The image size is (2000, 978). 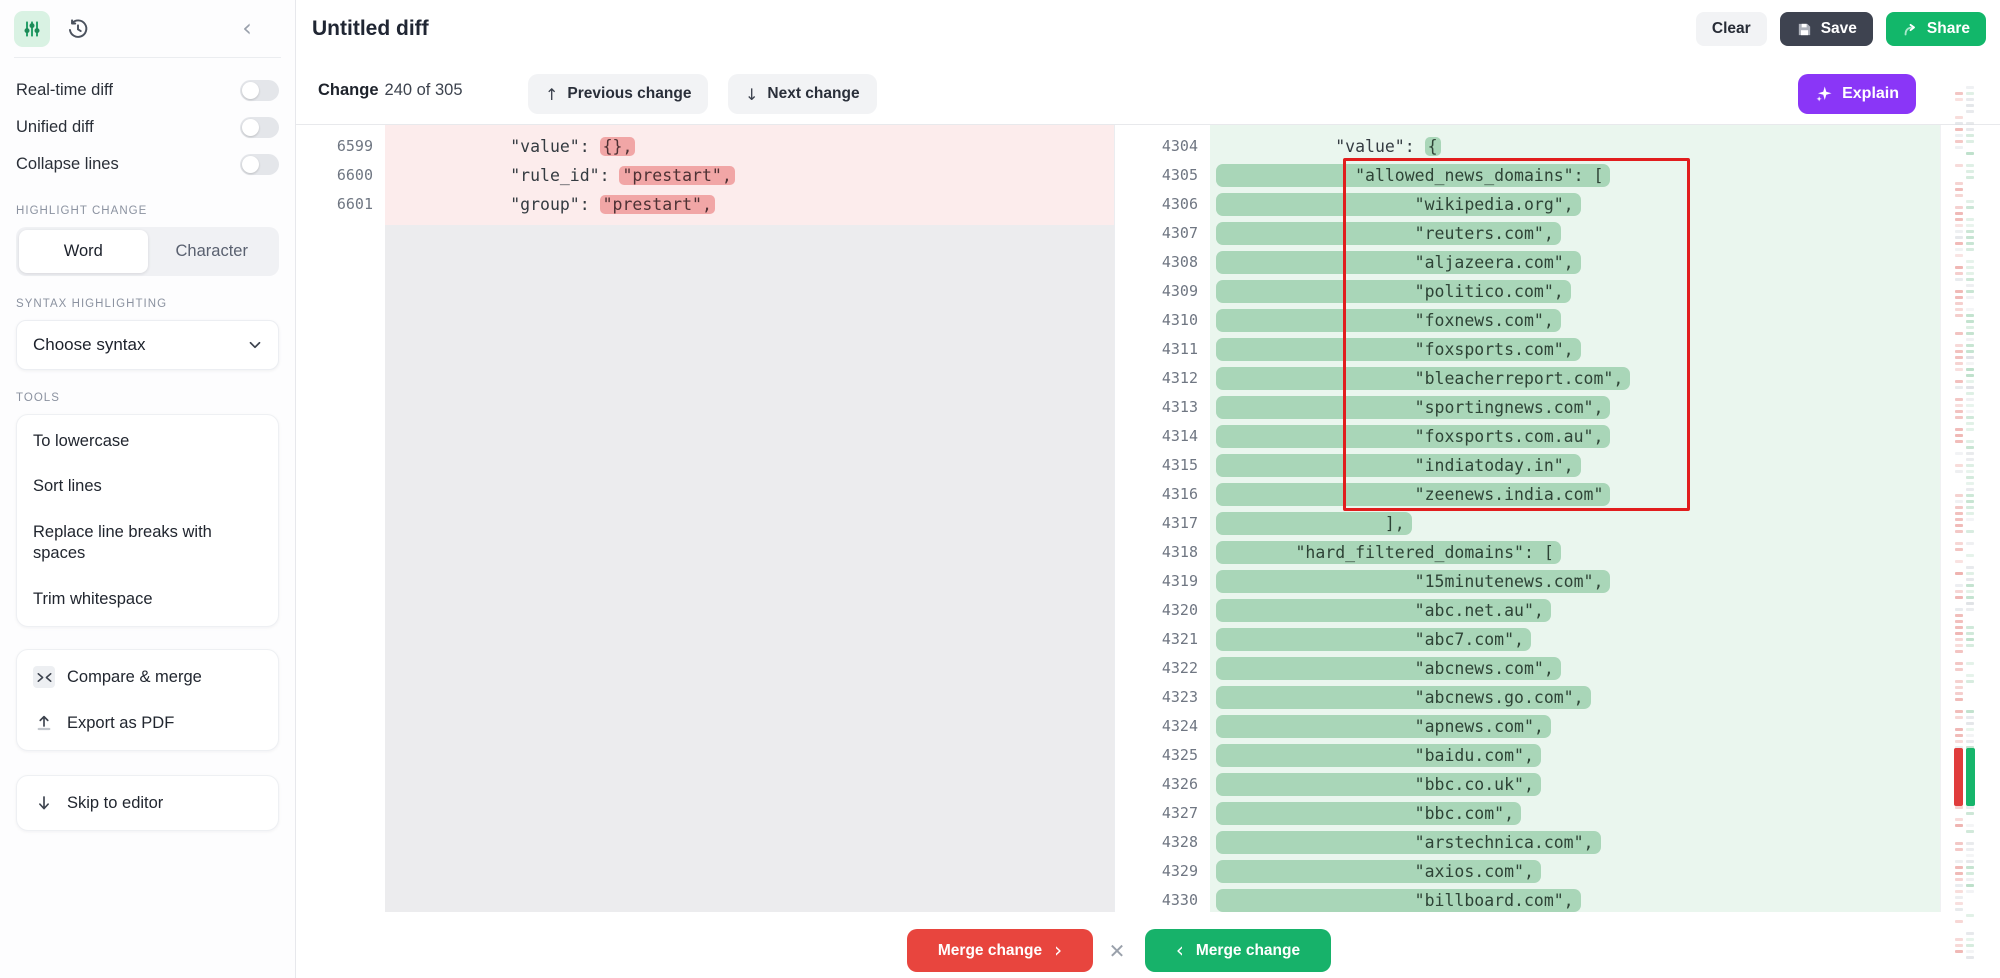 I want to click on tool-replace-line-breaks: Replace line breaks with spaces, so click(x=122, y=542).